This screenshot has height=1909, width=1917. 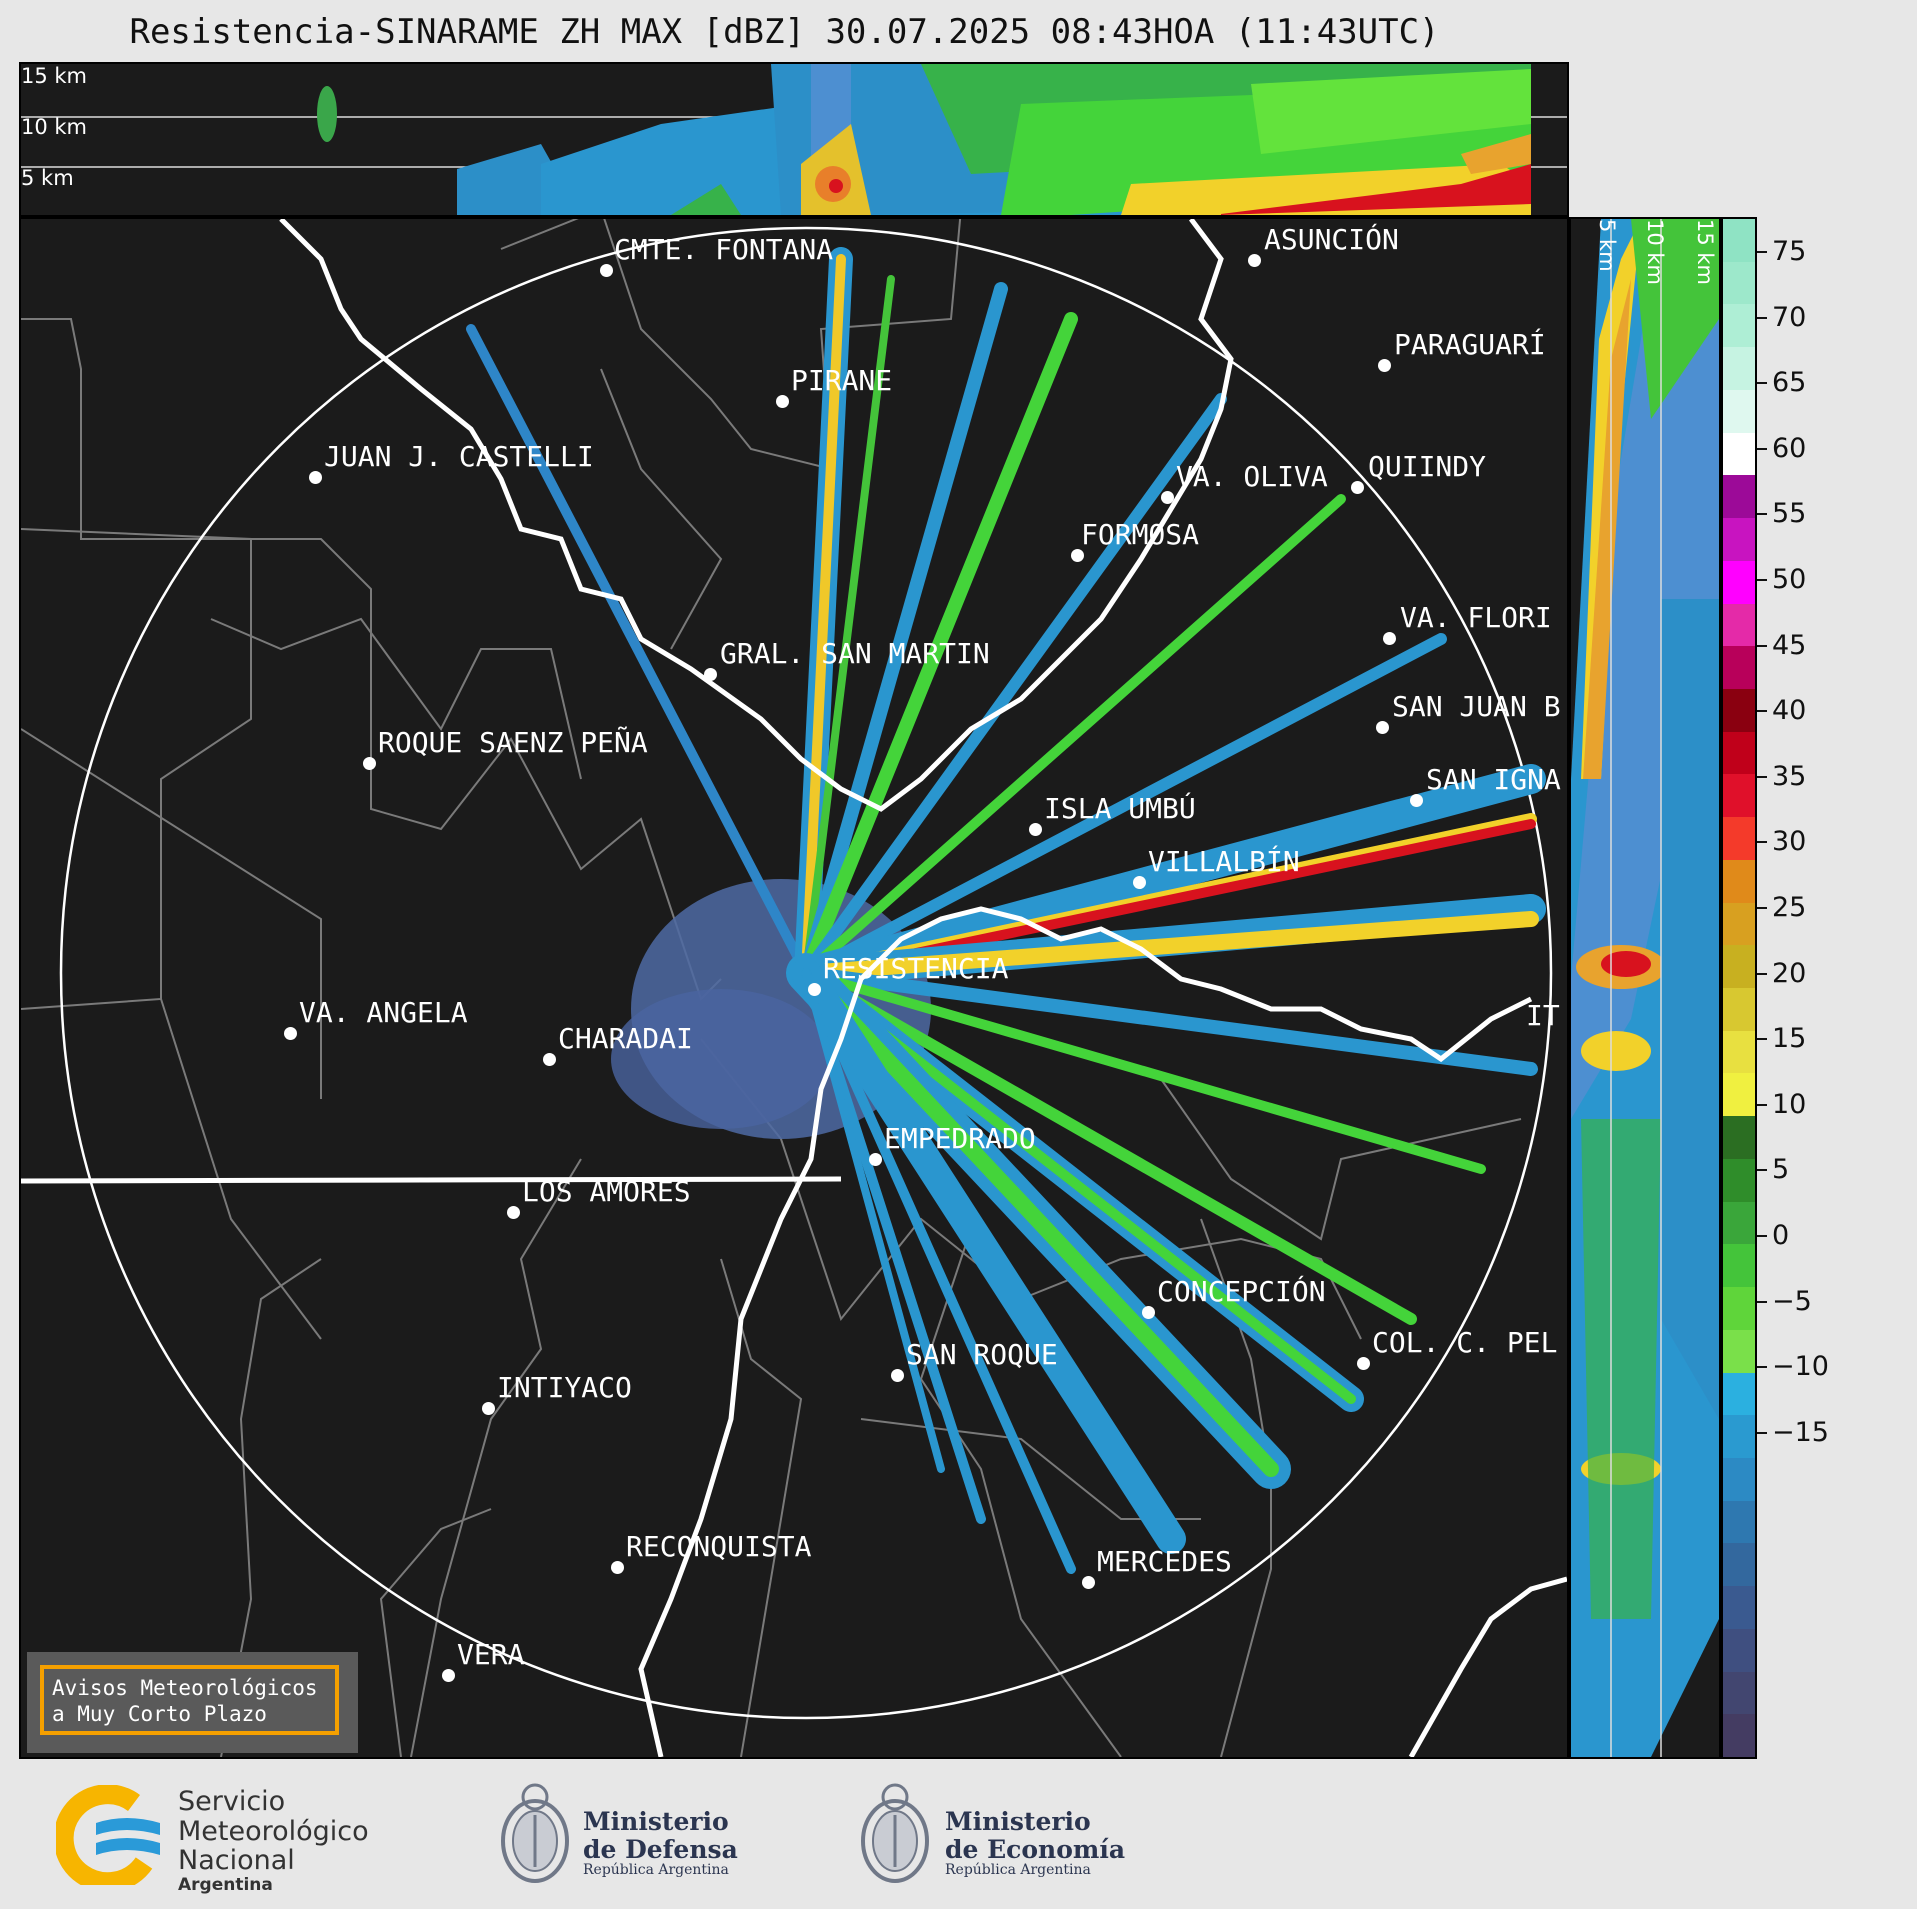 I want to click on city-label-paraguari: PARAGUARÍ, so click(x=1470, y=344).